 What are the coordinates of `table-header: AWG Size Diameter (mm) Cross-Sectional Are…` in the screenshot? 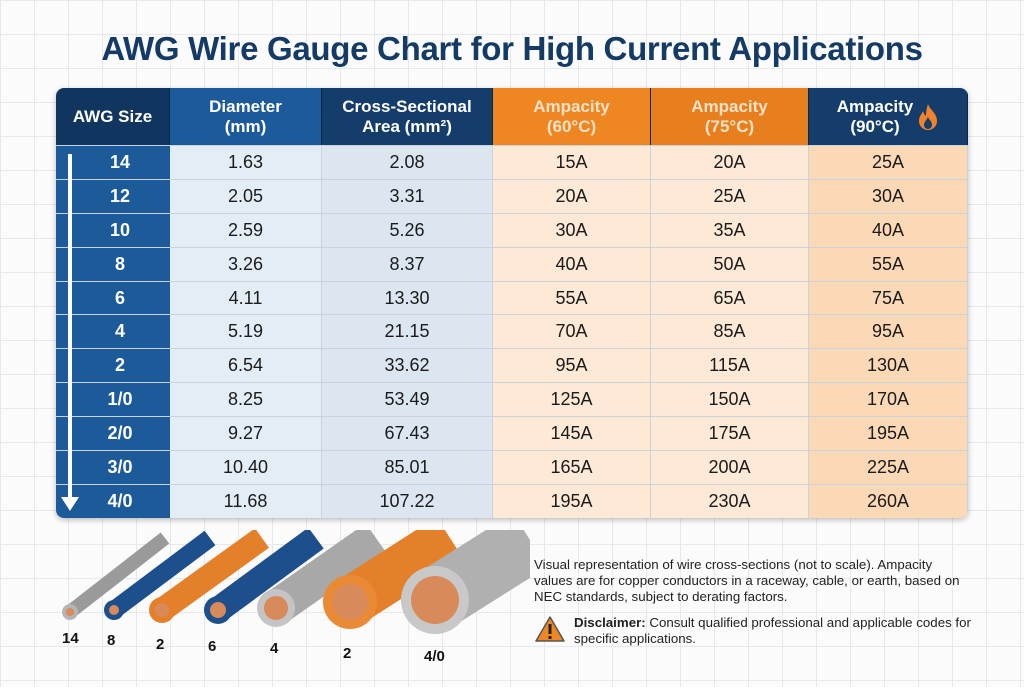 It's located at (512, 116).